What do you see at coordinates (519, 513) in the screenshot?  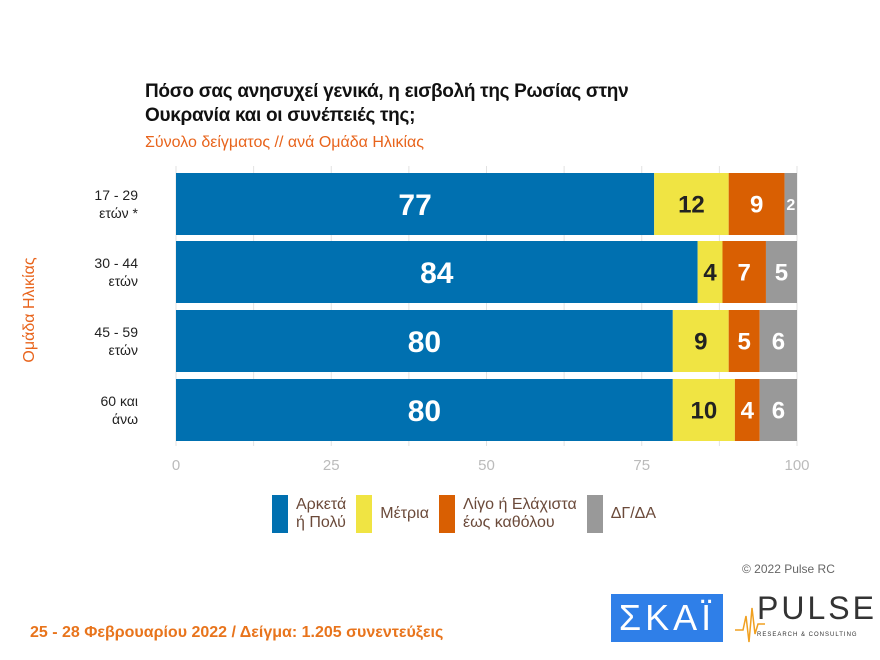 I see `legend-label: Λίγο ή Ελάχιστα έως καθόλου` at bounding box center [519, 513].